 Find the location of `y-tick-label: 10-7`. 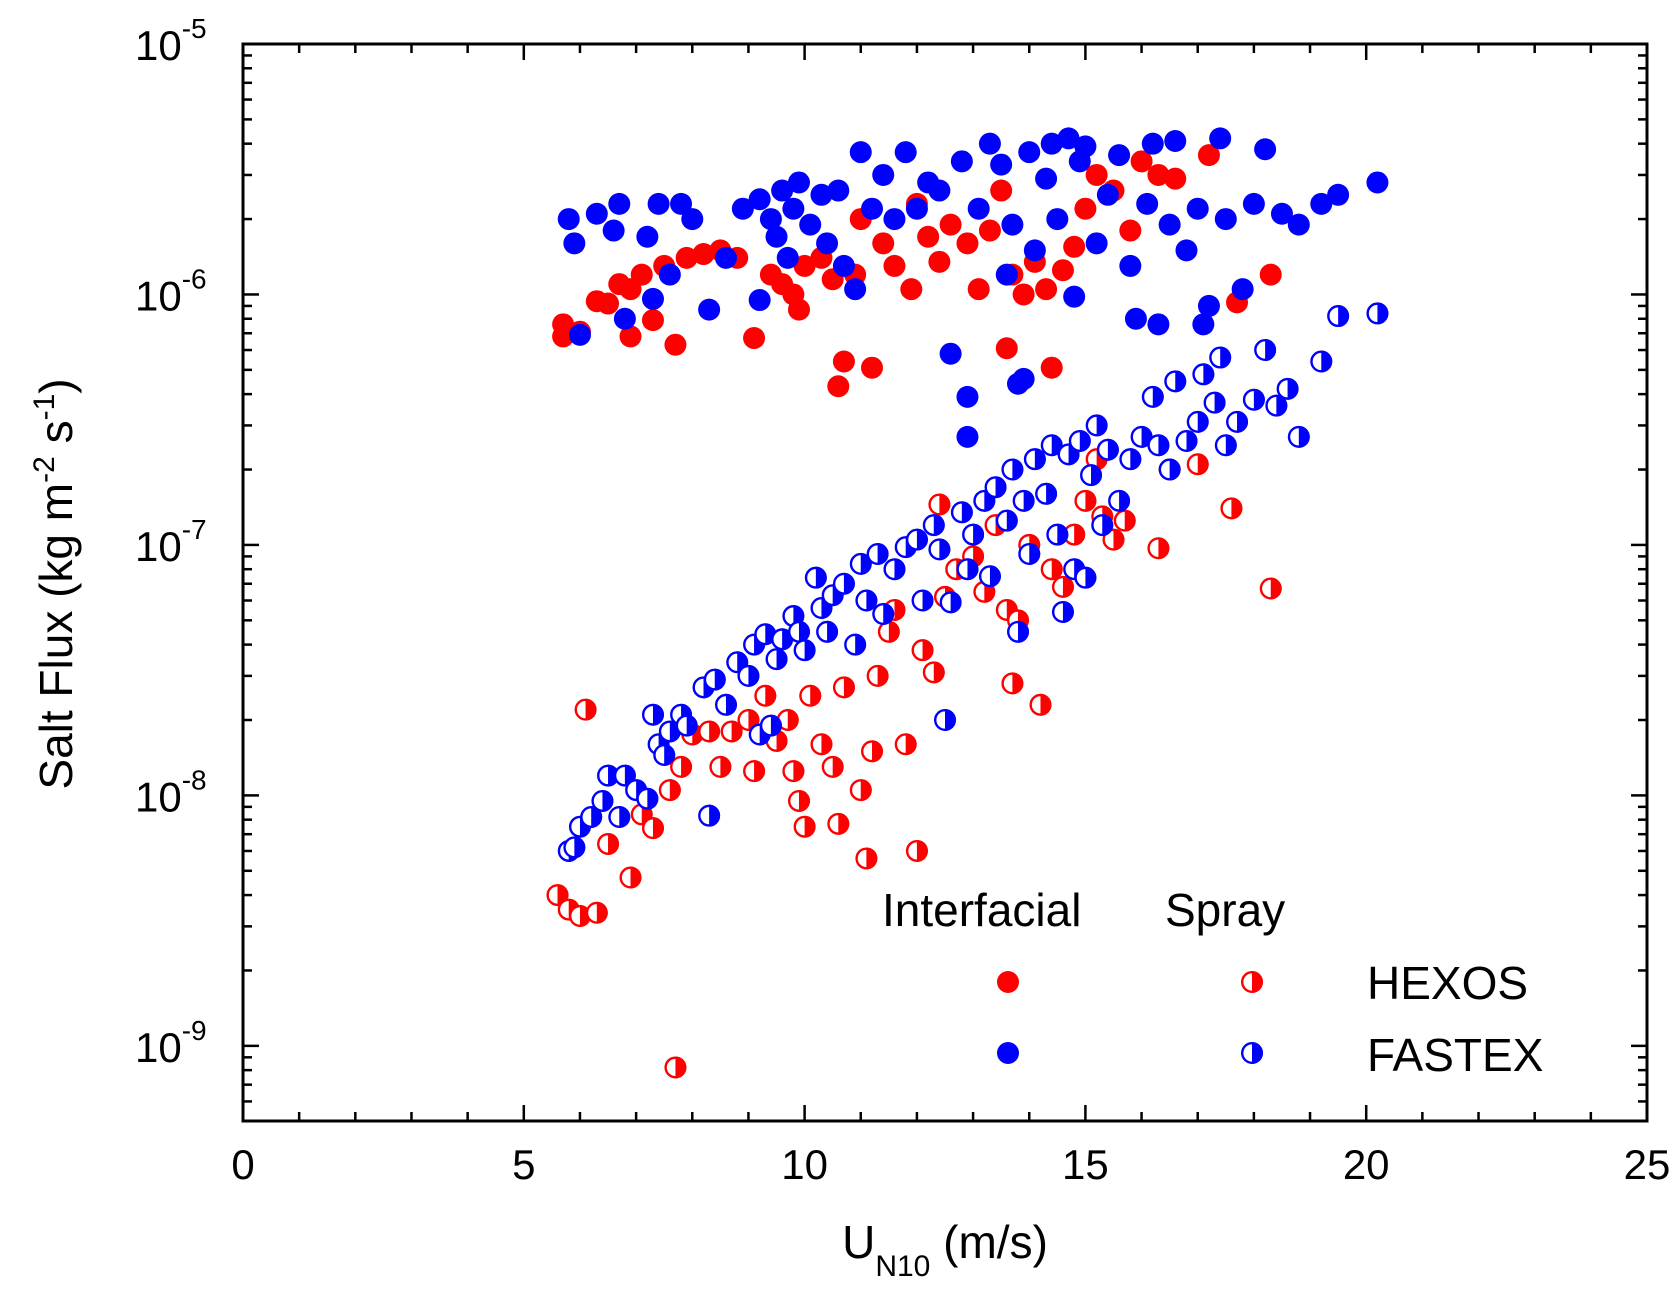

y-tick-label: 10-7 is located at coordinates (171, 542).